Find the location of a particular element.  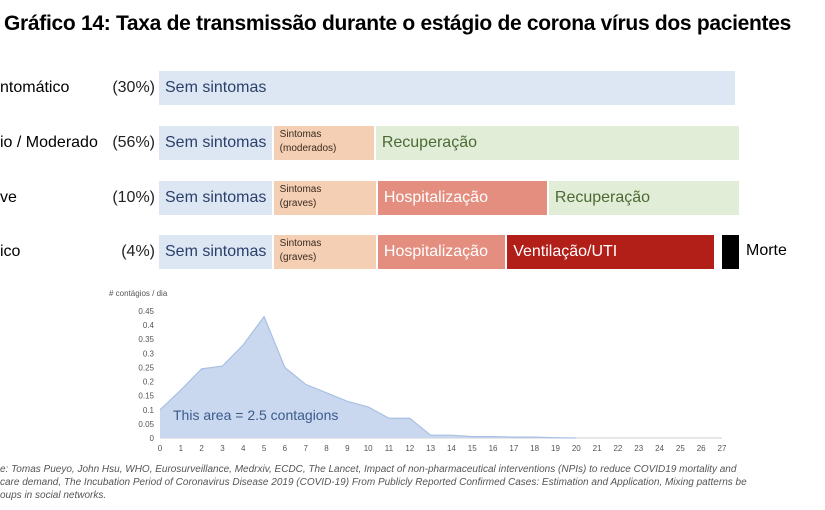

stage-text-3-2: Hospitalização is located at coordinates (435, 251).